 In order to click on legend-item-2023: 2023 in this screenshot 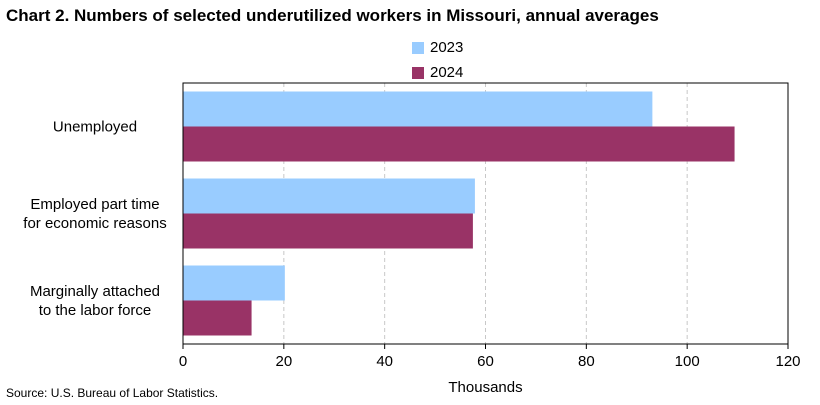, I will do `click(437, 47)`.